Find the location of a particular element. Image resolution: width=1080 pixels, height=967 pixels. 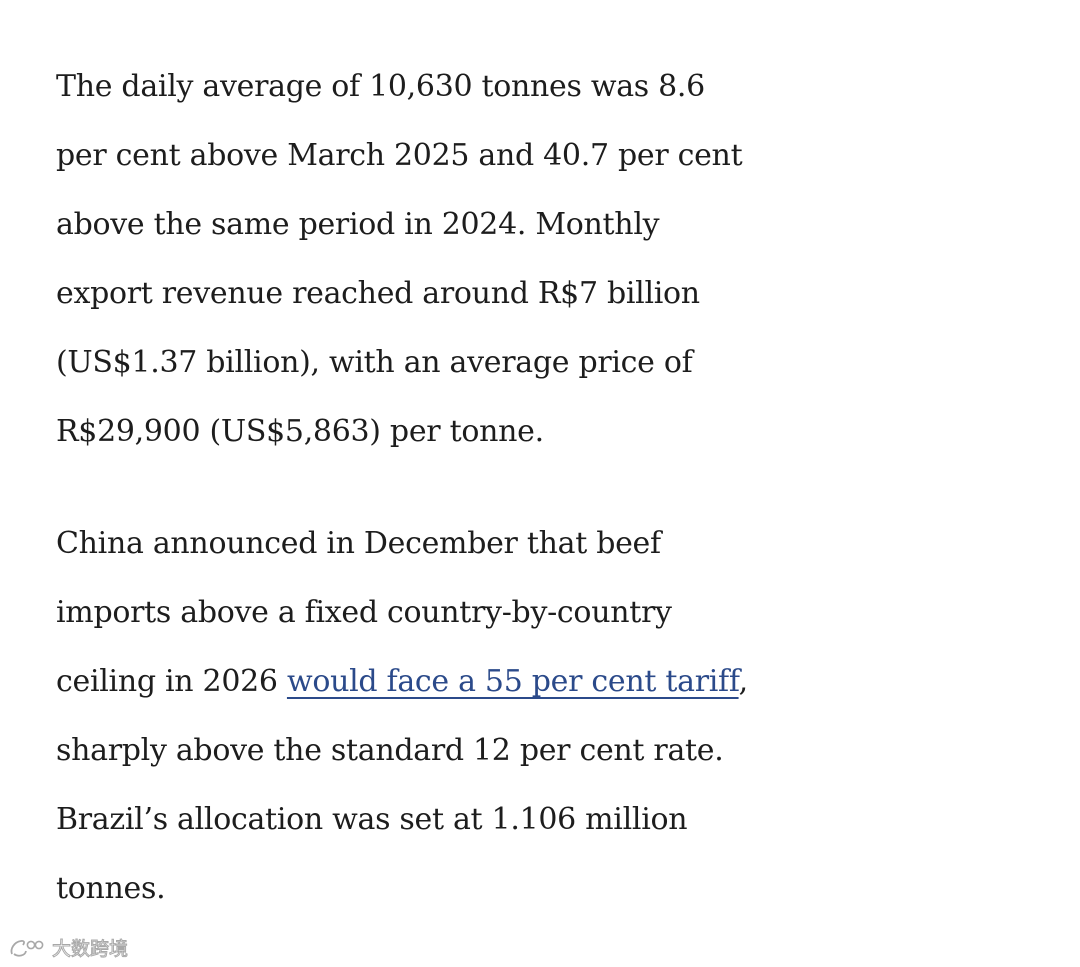

text-line: tonnes. is located at coordinates (111, 888).